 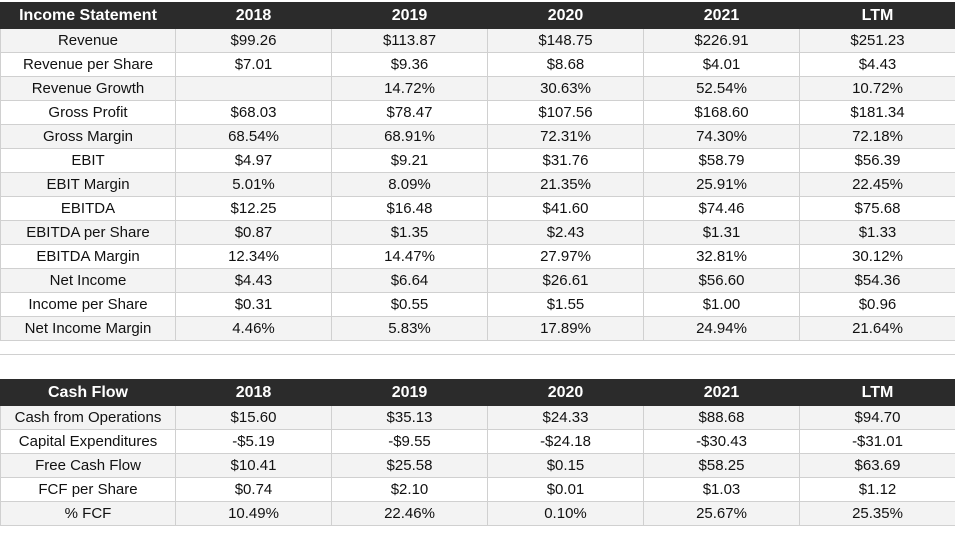 I want to click on value-cell: $9.21, so click(x=409, y=160).